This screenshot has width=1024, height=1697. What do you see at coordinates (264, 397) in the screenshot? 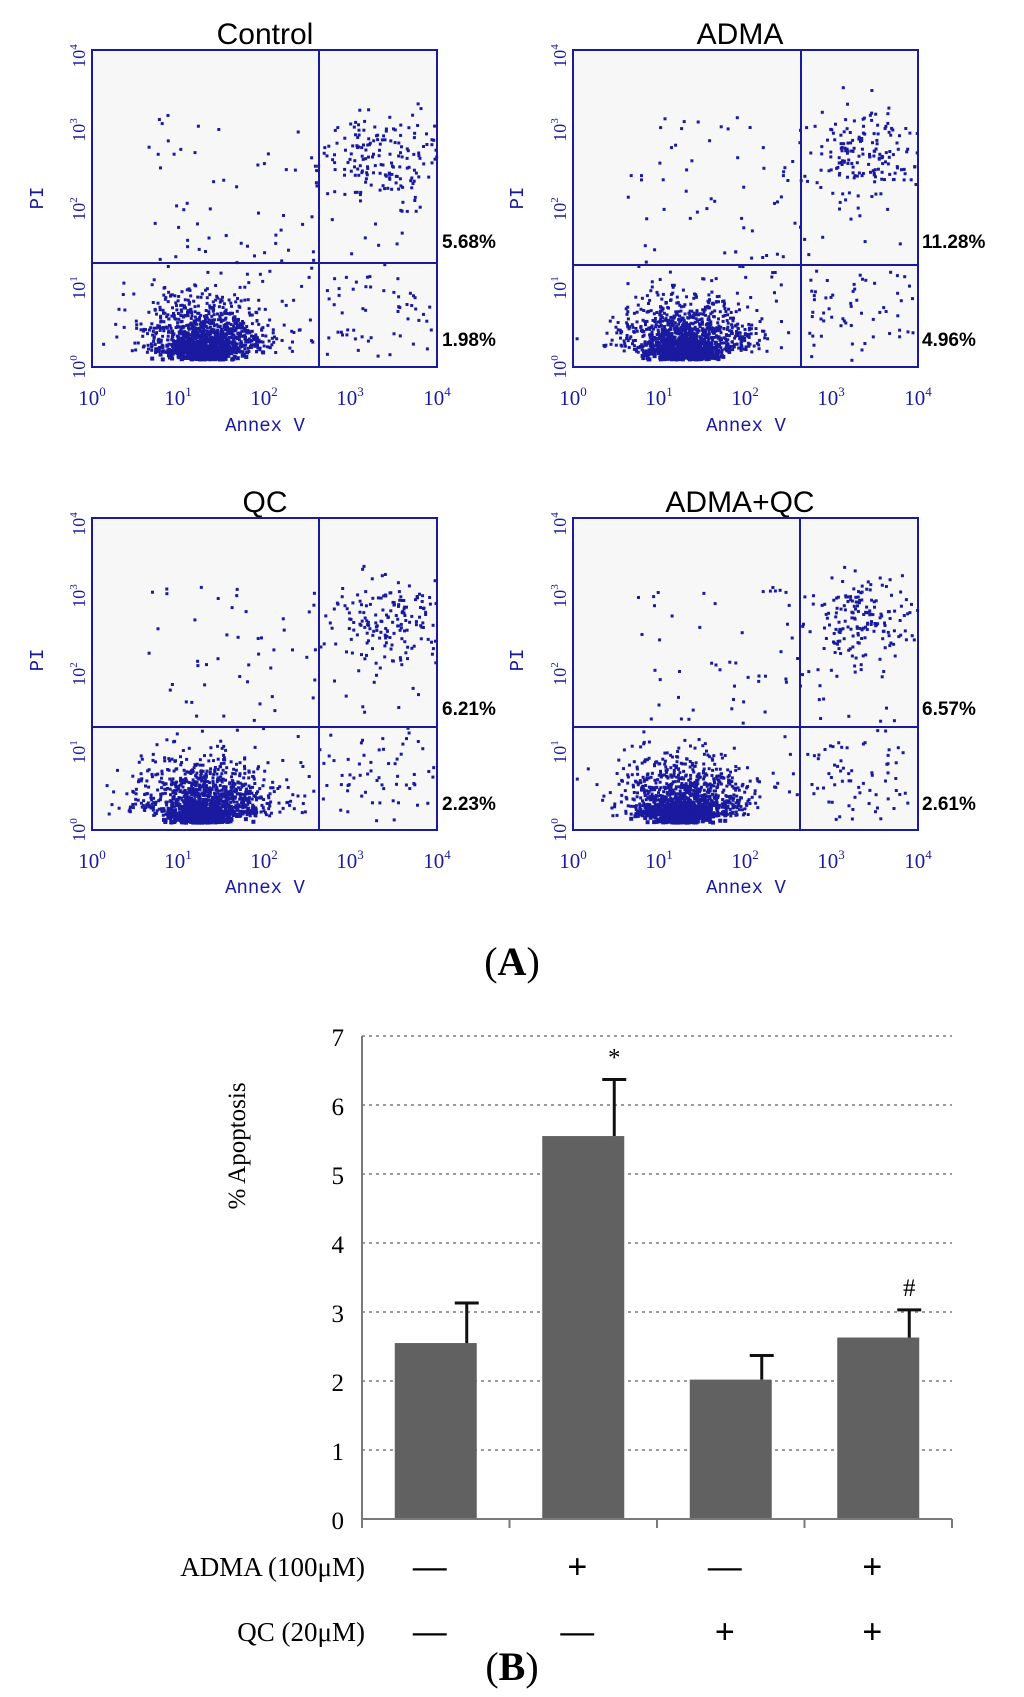
I see `x-tick-labels: 100 101 102 103 104` at bounding box center [264, 397].